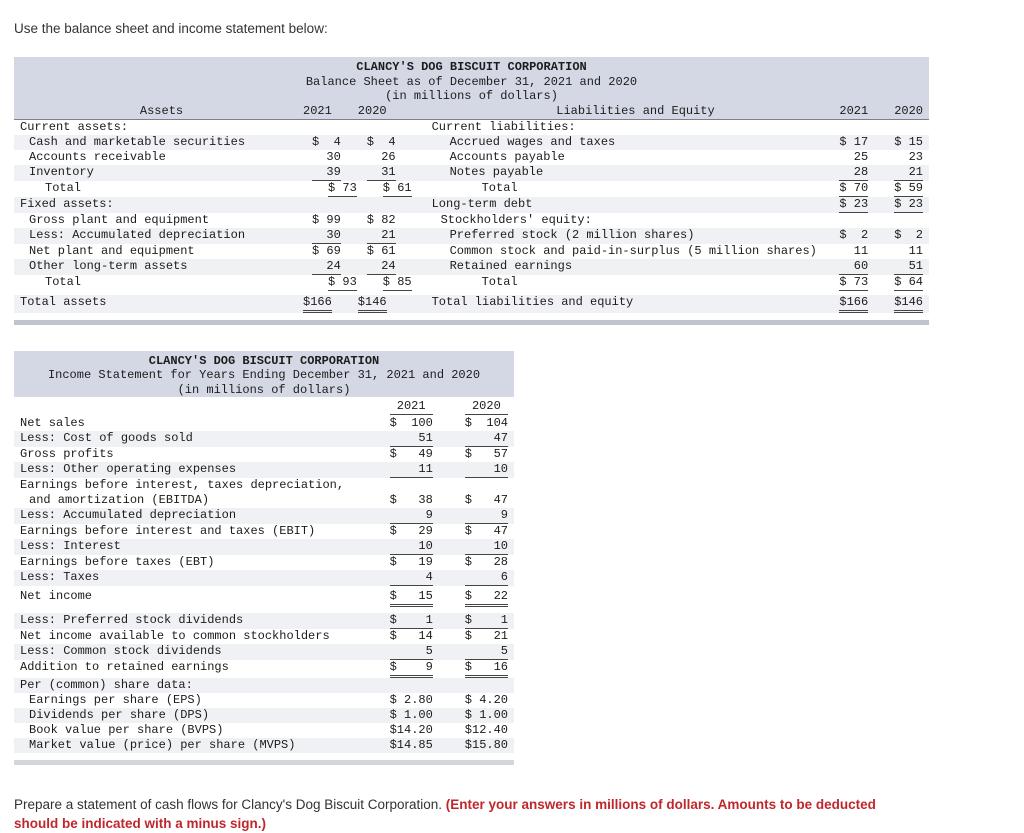 The height and width of the screenshot is (833, 1024). What do you see at coordinates (264, 454) in the screenshot?
I see `income-statement-row: Gross profits $ 49 $ 57` at bounding box center [264, 454].